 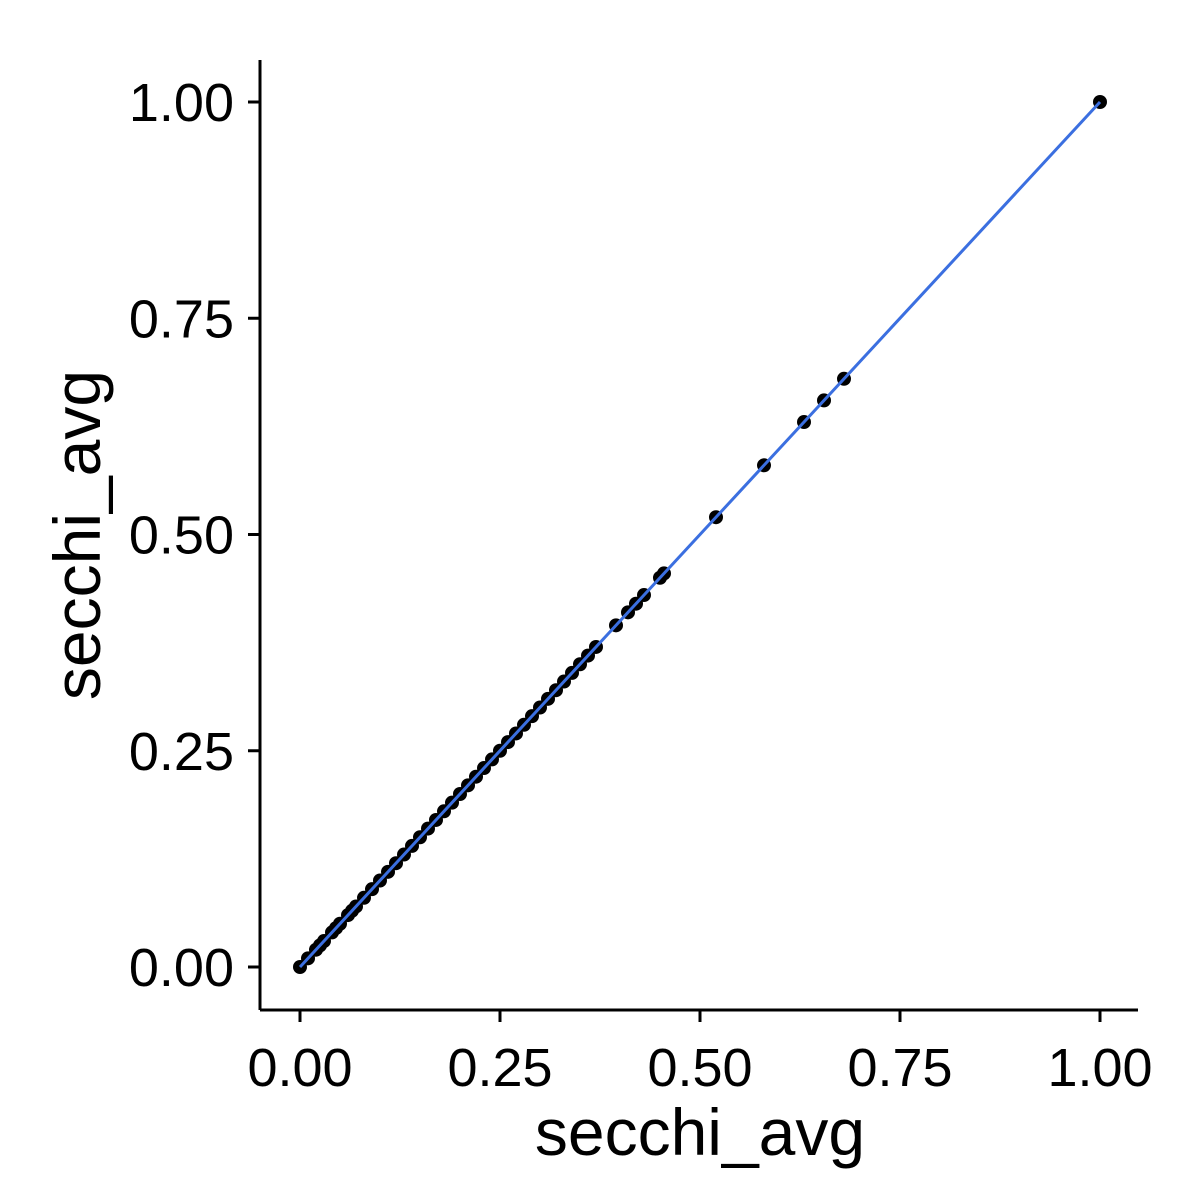 I want to click on x-tick-label: 1.00, so click(x=1099, y=1068).